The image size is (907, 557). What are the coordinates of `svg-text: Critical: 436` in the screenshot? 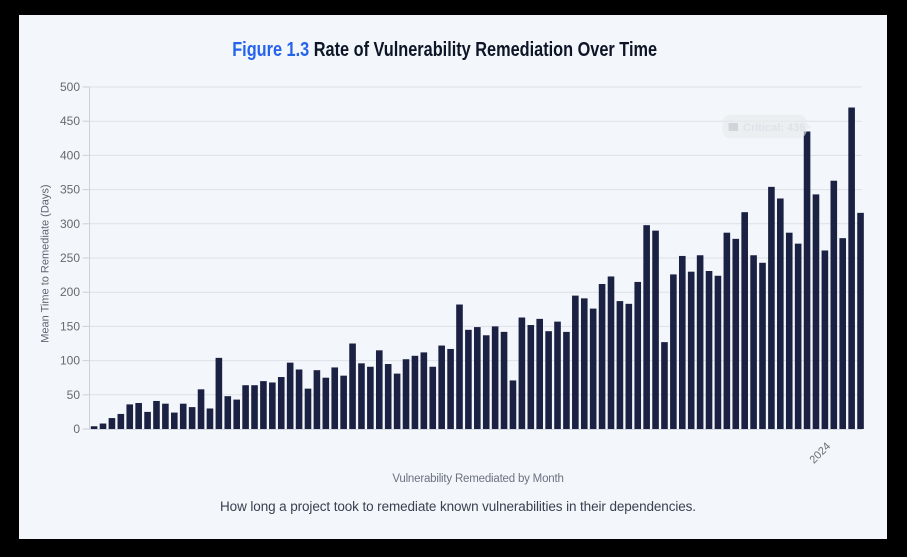 It's located at (774, 128).